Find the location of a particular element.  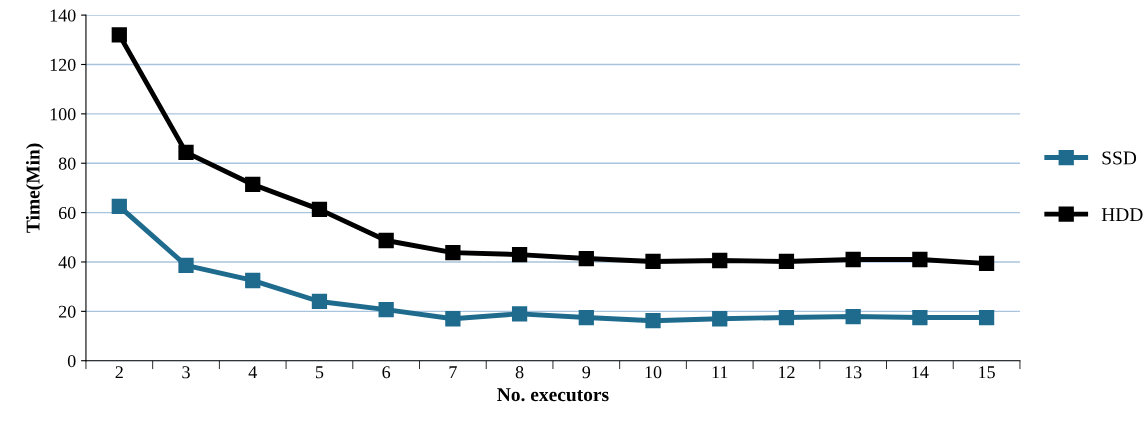

x-tick-label: 14 is located at coordinates (920, 372).